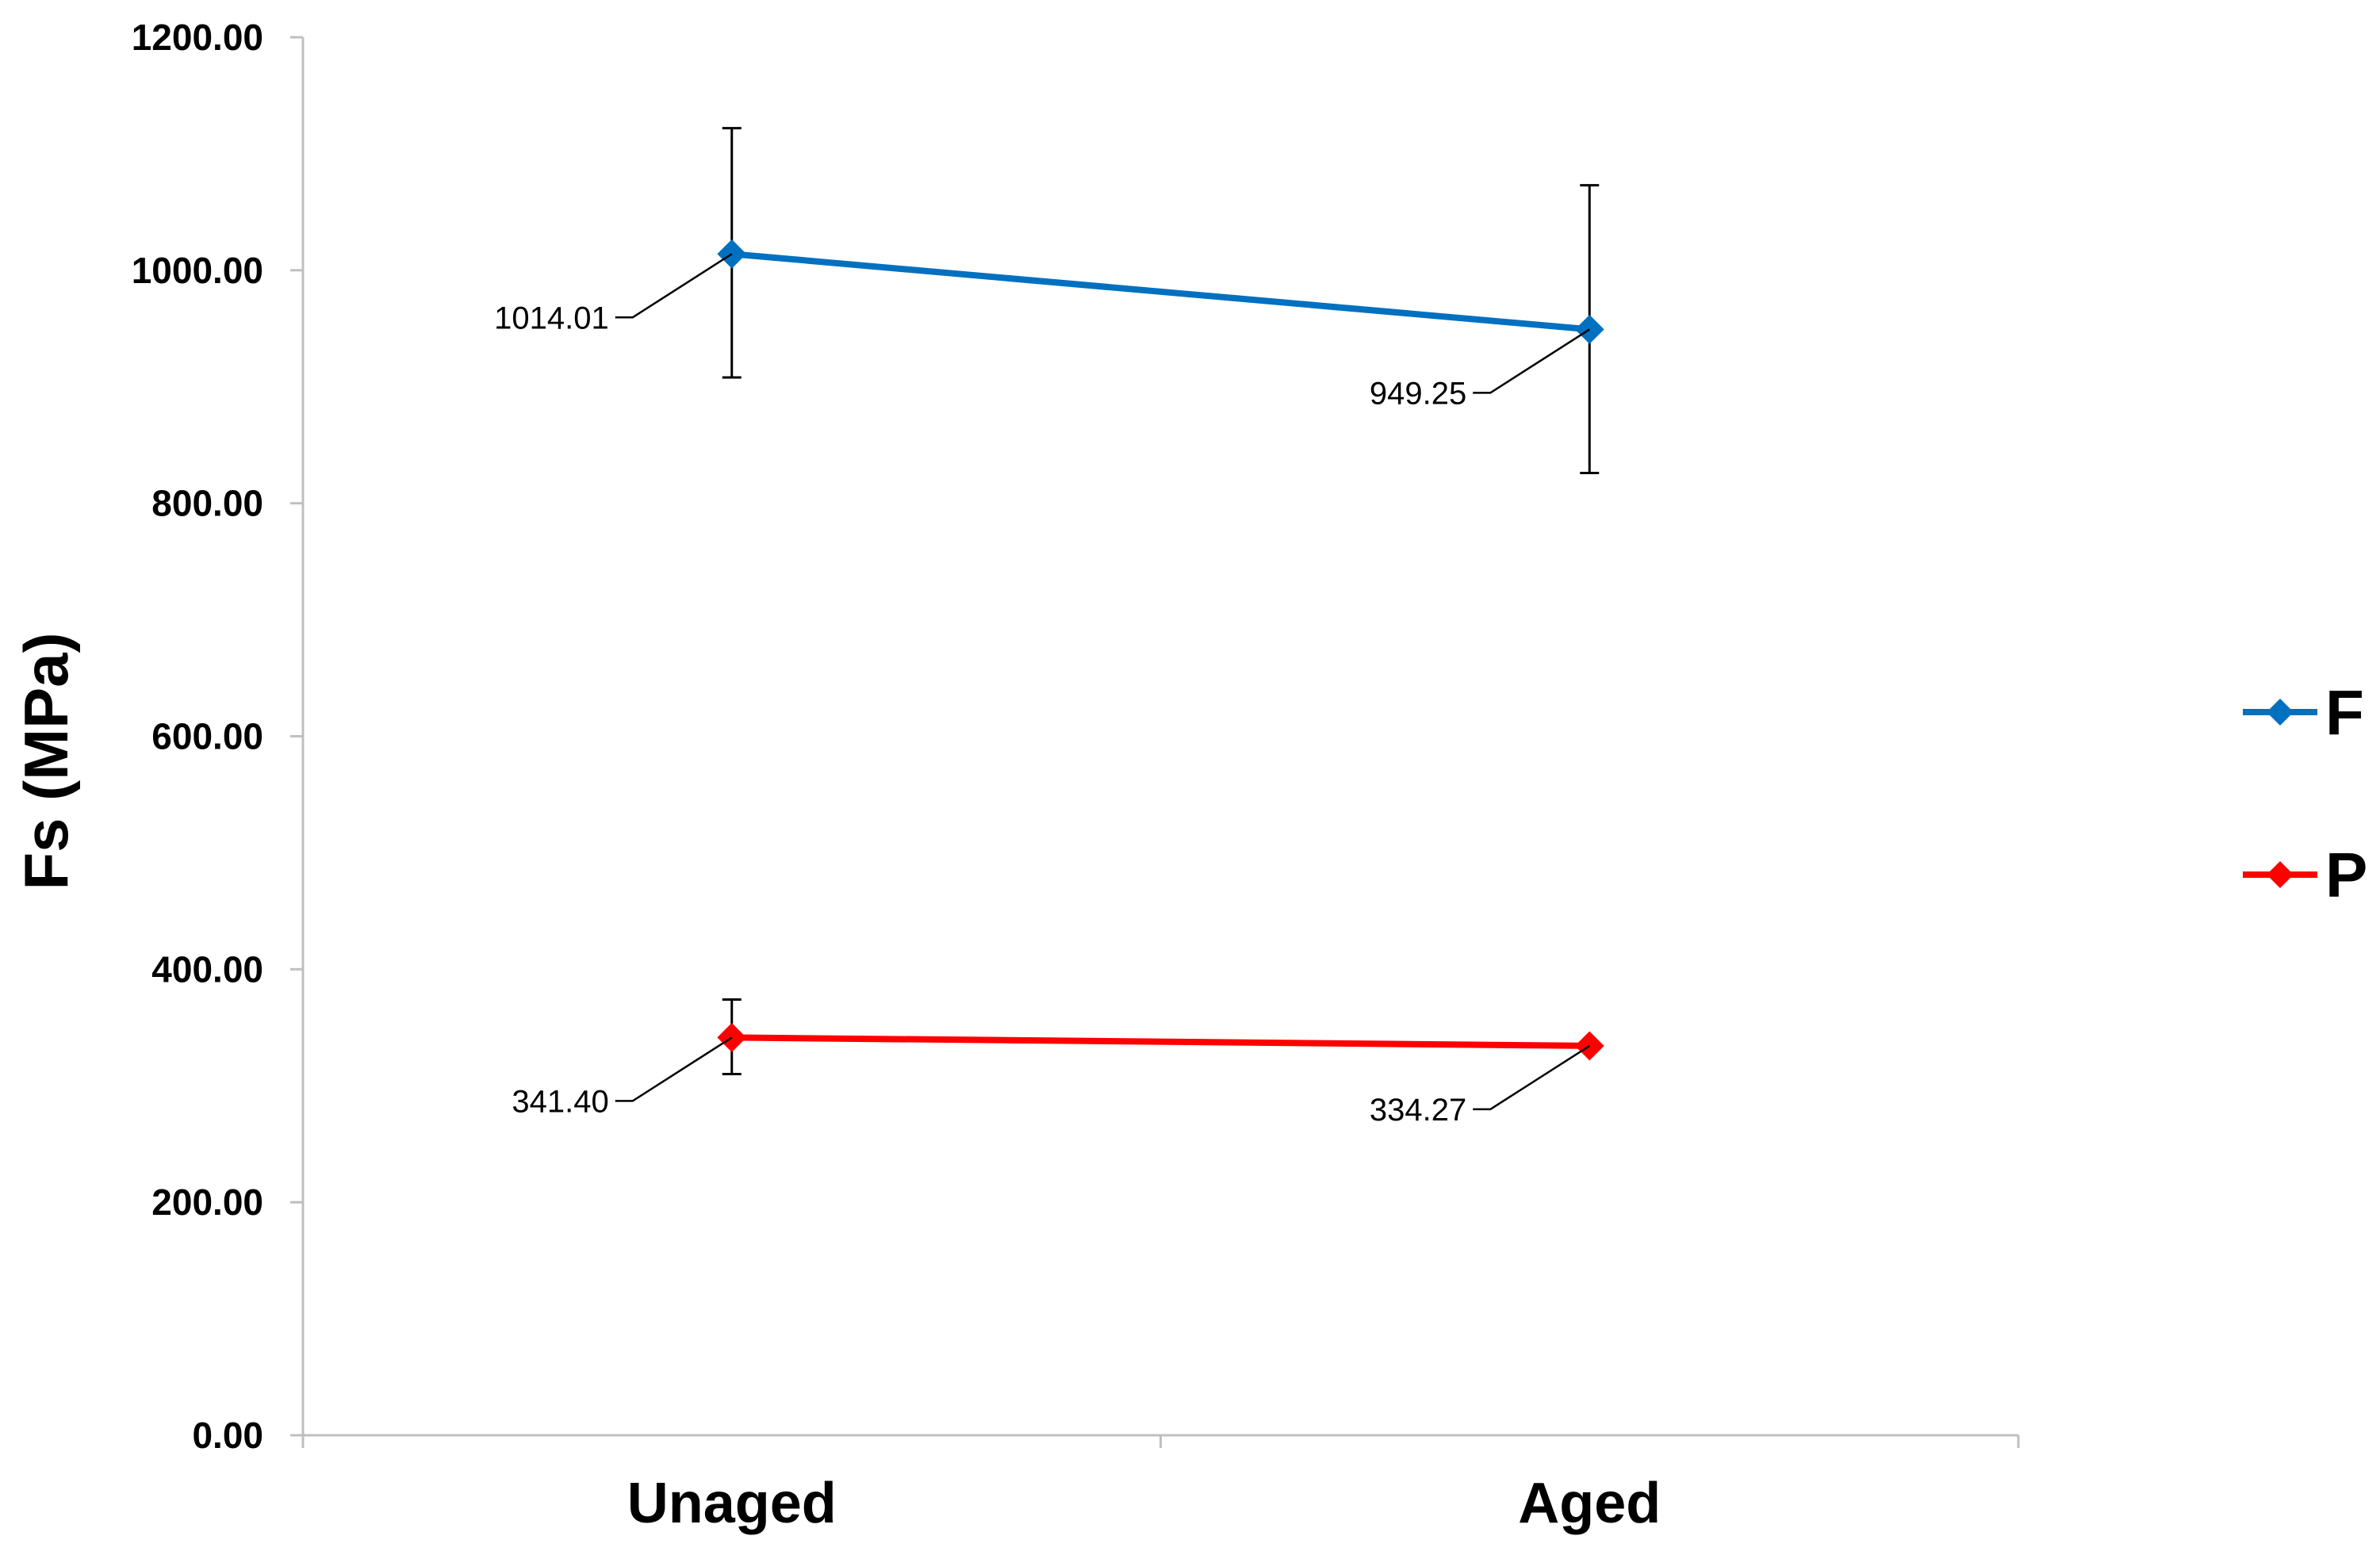  I want to click on data-label: 949.25, so click(1418, 394).